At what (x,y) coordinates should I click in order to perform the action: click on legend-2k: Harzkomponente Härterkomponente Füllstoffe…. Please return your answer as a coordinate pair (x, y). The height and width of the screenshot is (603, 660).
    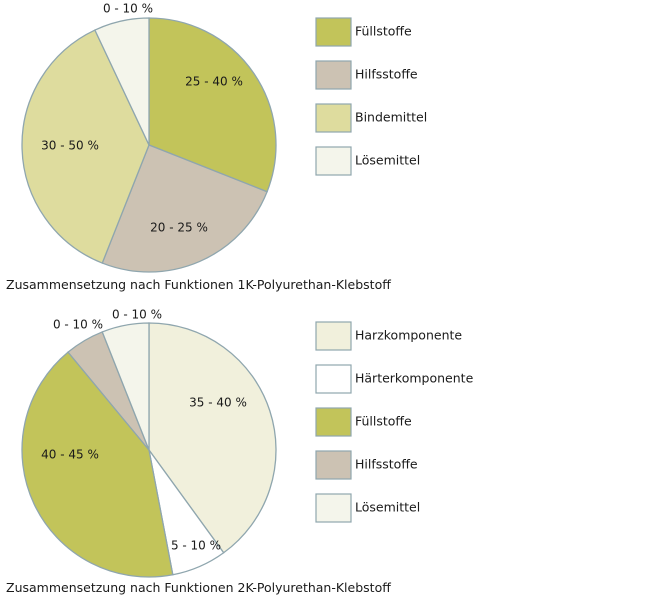
    Looking at the image, I should click on (394, 422).